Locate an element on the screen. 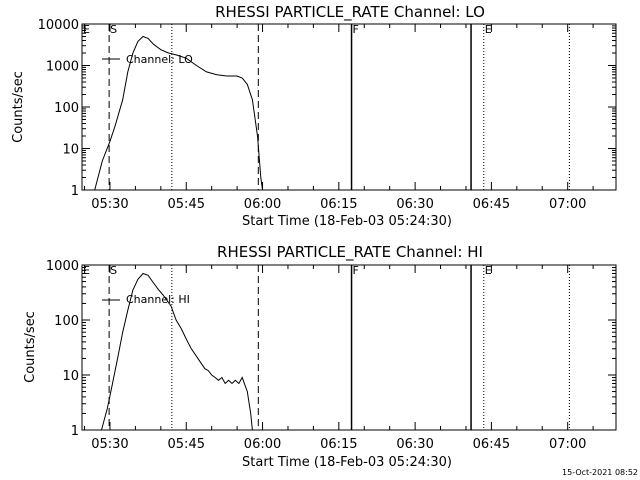 The height and width of the screenshot is (480, 640). footer-date: 15-Oct-2021 08:52 is located at coordinates (600, 472).